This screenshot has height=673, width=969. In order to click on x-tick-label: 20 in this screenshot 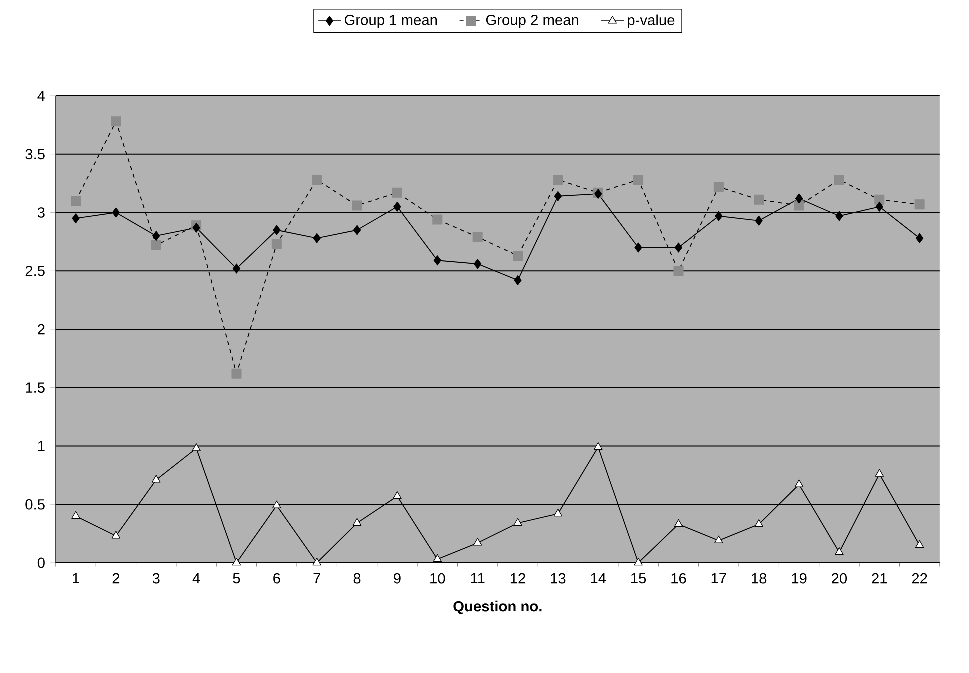, I will do `click(840, 578)`.